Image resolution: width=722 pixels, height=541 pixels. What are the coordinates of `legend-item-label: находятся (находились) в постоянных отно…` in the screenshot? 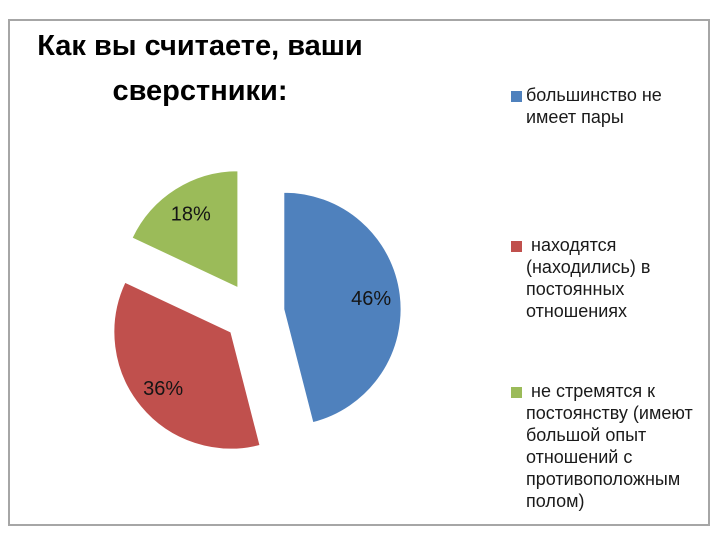 It's located at (588, 278).